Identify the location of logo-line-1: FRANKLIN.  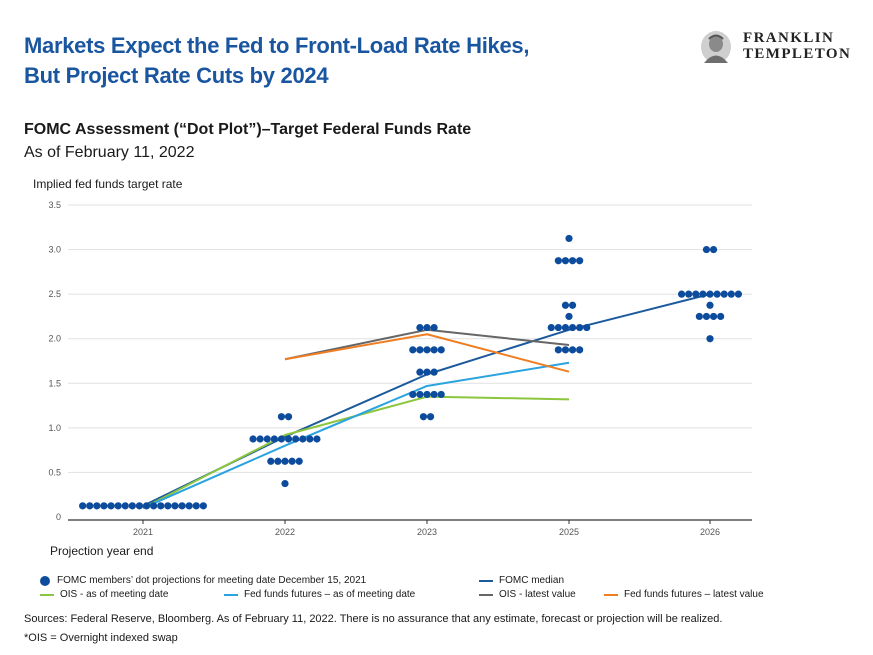
(789, 38).